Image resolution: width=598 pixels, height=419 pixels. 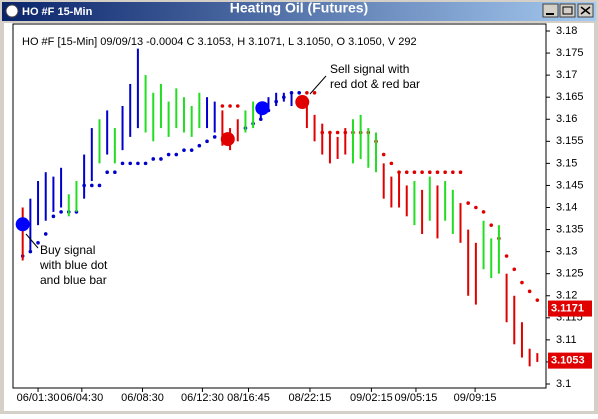 What do you see at coordinates (570, 141) in the screenshot?
I see `y-tick-label: 3.155` at bounding box center [570, 141].